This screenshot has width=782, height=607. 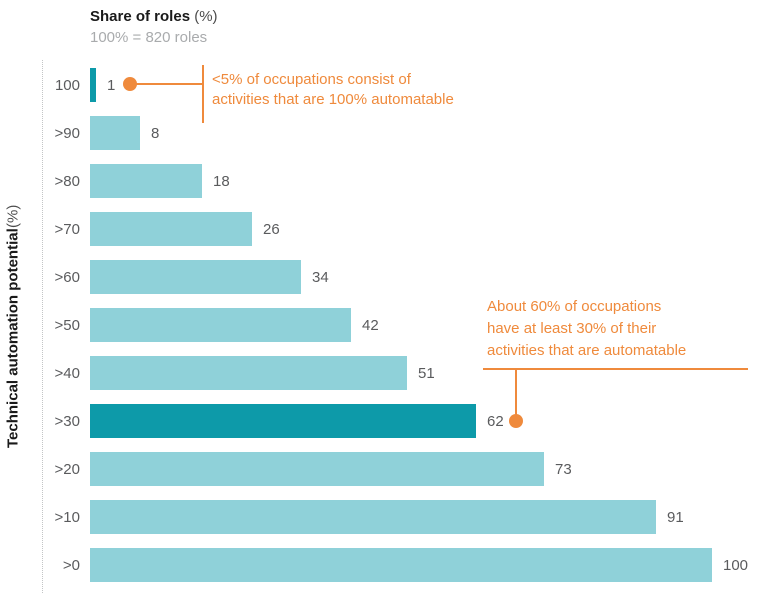 I want to click on chart-row: >70 26, so click(x=391, y=229).